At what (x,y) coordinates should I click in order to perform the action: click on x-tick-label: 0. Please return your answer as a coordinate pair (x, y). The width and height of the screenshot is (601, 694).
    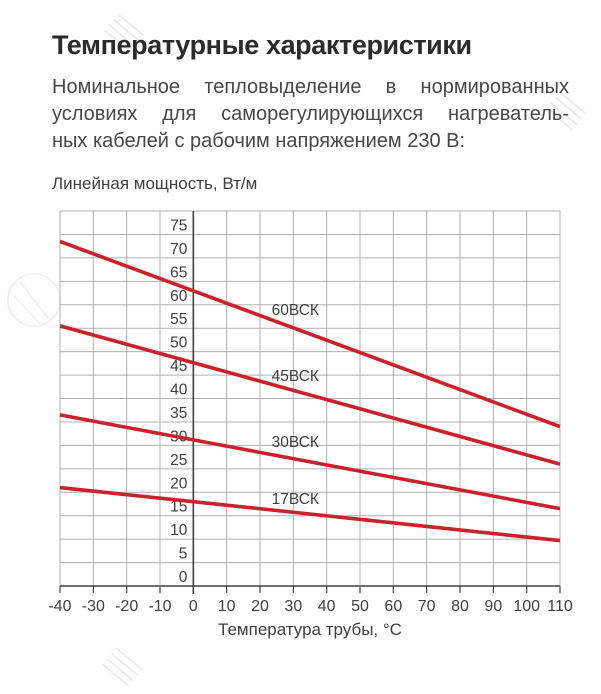
    Looking at the image, I should click on (193, 606).